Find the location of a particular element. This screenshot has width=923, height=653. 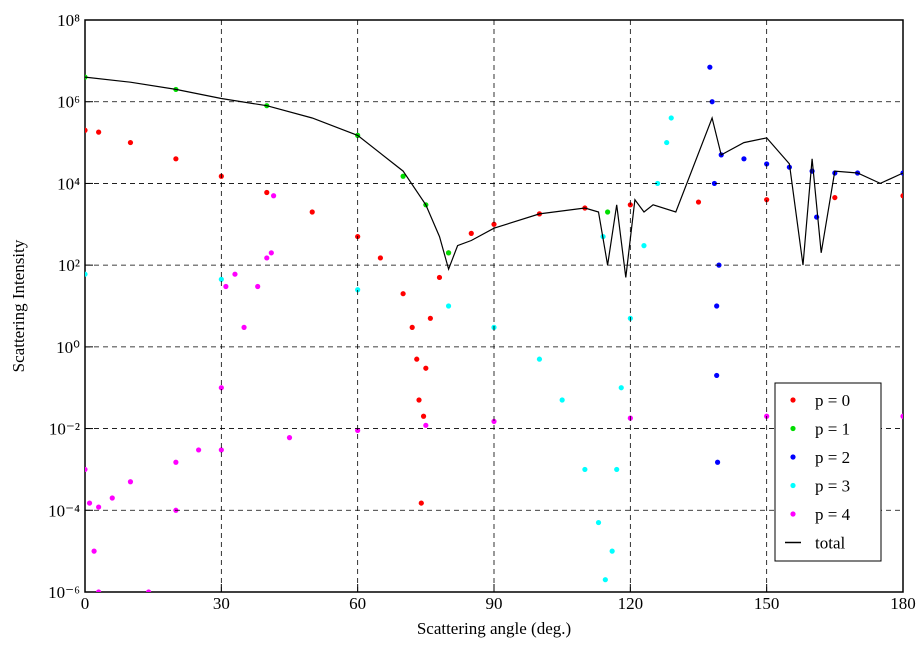

x-tick-label: 60 is located at coordinates (357, 603).